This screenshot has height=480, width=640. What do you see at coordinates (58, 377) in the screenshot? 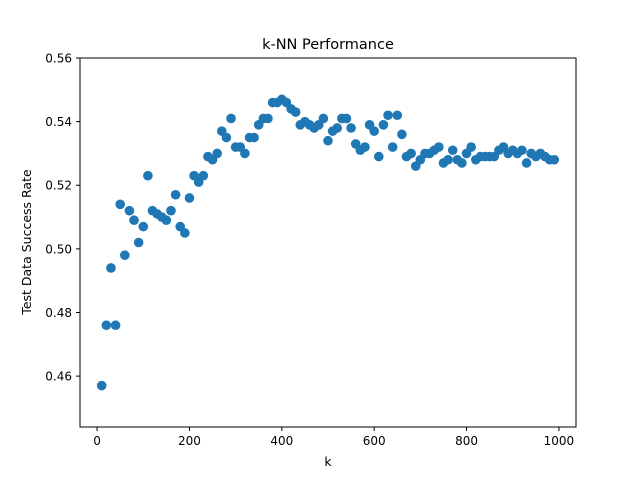
I see `y-tick-label: 0.46` at bounding box center [58, 377].